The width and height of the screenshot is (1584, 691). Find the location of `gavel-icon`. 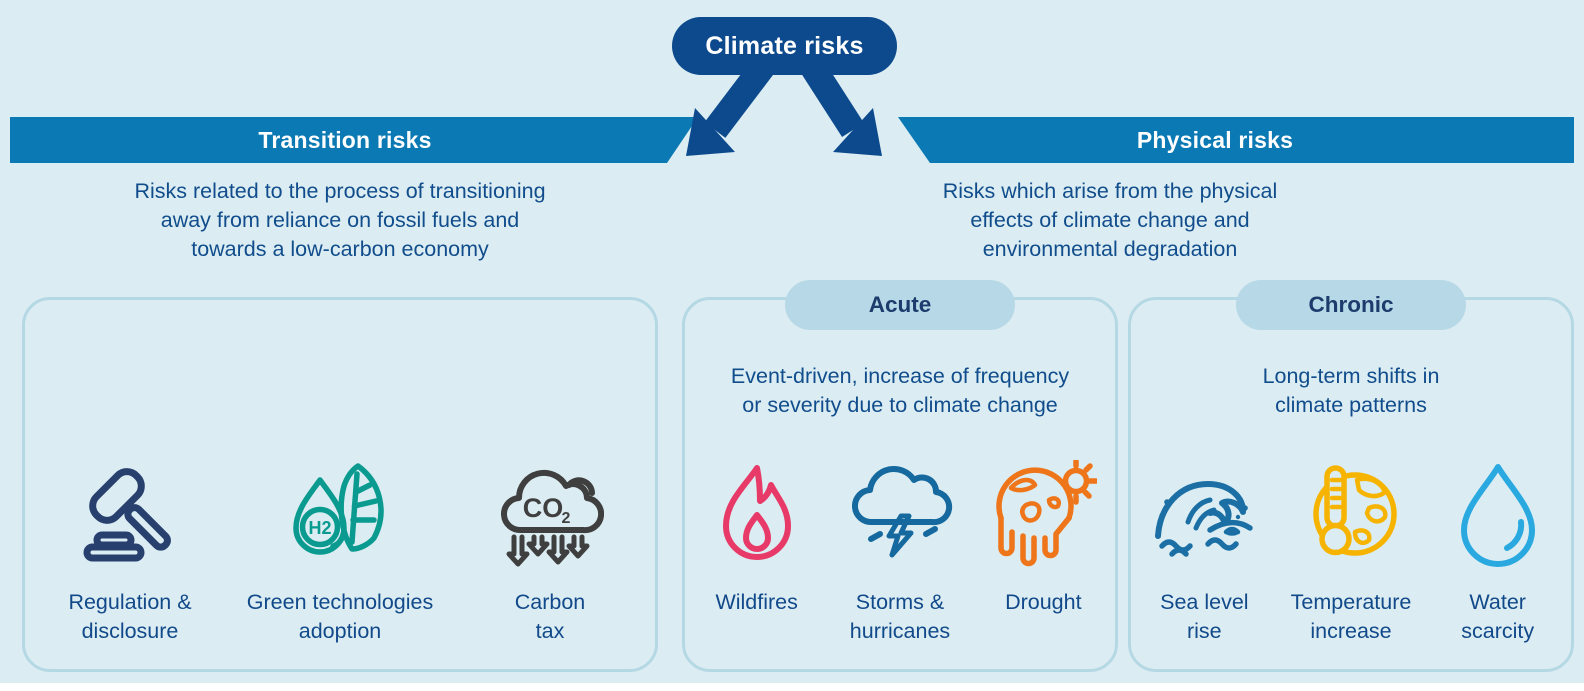

gavel-icon is located at coordinates (130, 514).